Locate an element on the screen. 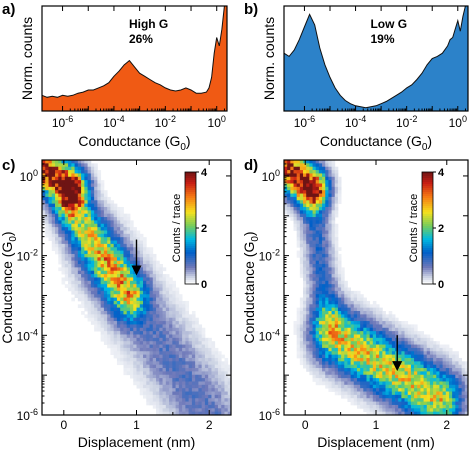 The image size is (473, 451). x-axis-label-main: Conductance (G is located at coordinates (371, 141).